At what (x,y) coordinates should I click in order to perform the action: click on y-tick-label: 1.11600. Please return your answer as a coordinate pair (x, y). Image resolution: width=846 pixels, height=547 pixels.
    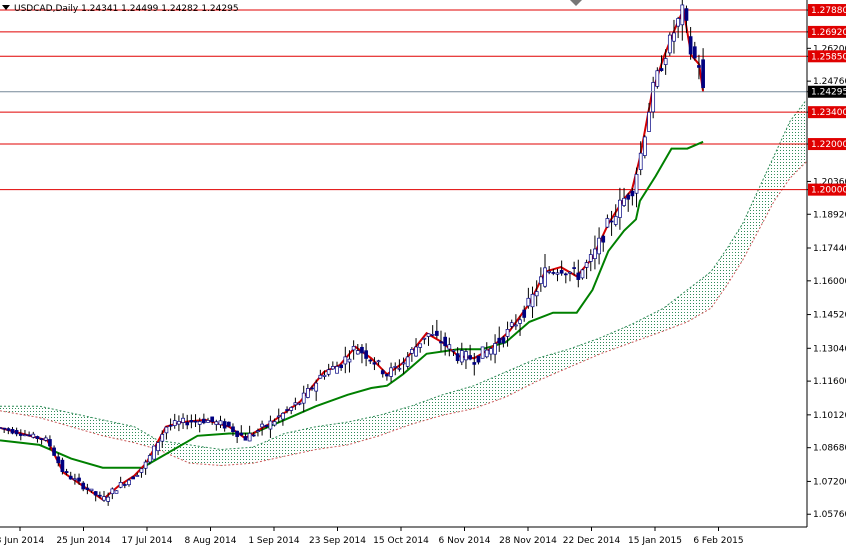
    Looking at the image, I should click on (829, 382).